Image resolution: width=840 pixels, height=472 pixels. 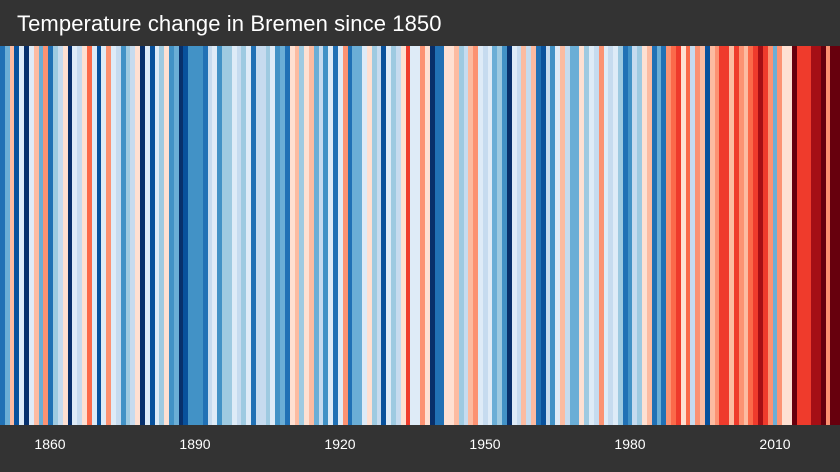 What do you see at coordinates (683, 235) in the screenshot?
I see `stripe-1991` at bounding box center [683, 235].